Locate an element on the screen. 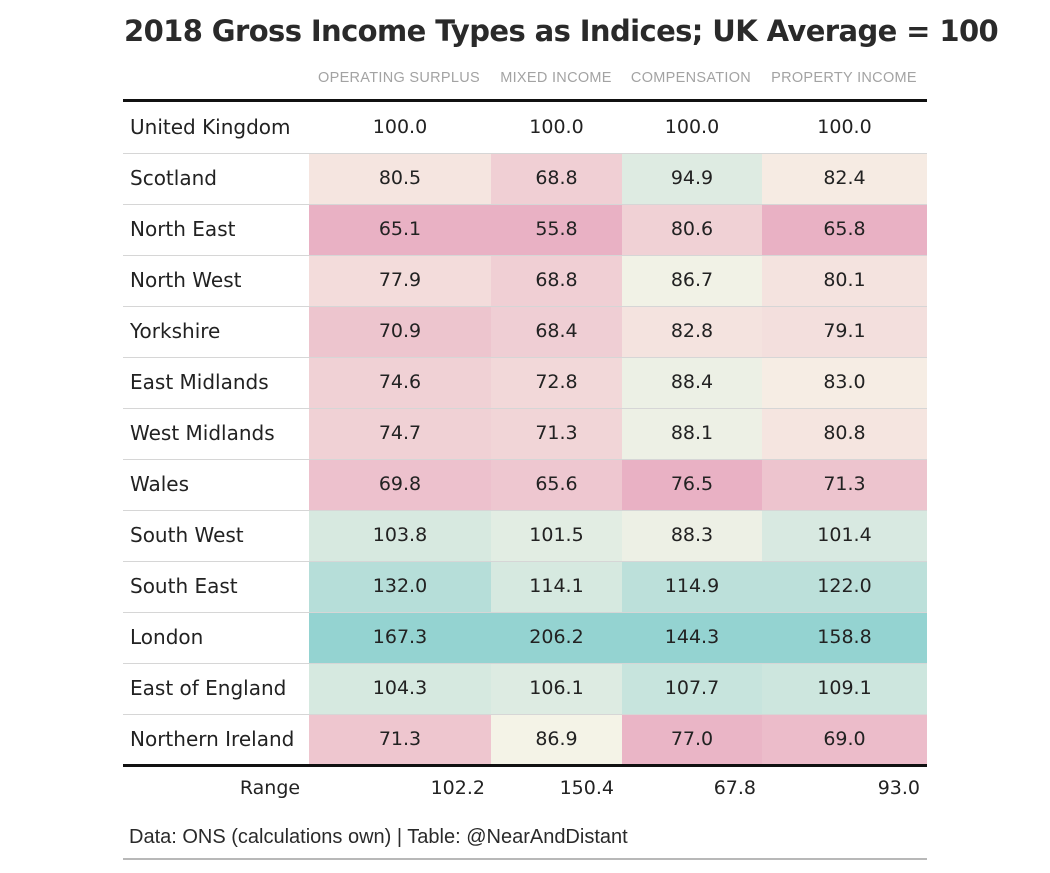 The width and height of the screenshot is (1050, 873). table-row: South West 103.8 101.5 88.3 101.4 is located at coordinates (525, 535).